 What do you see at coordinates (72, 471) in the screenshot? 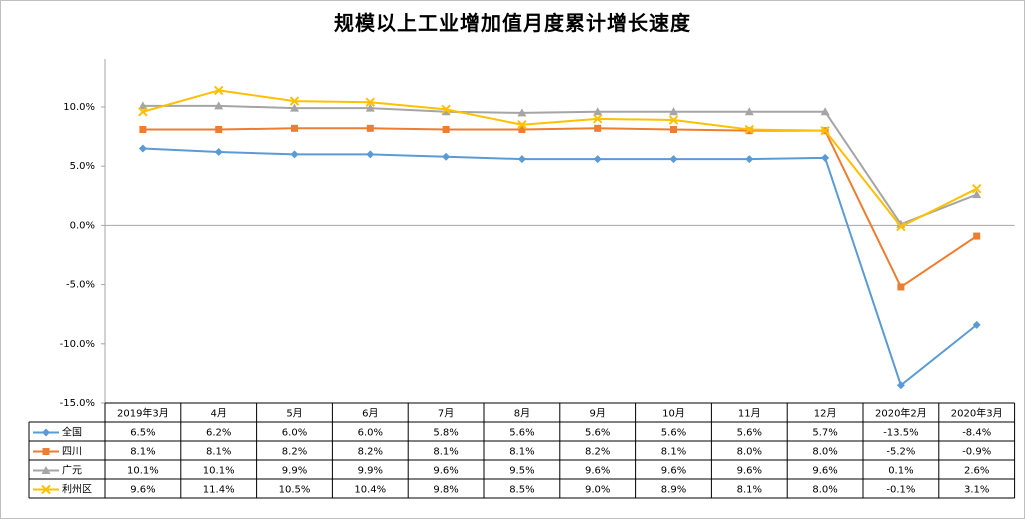
I see `legend-series-name: 广元` at bounding box center [72, 471].